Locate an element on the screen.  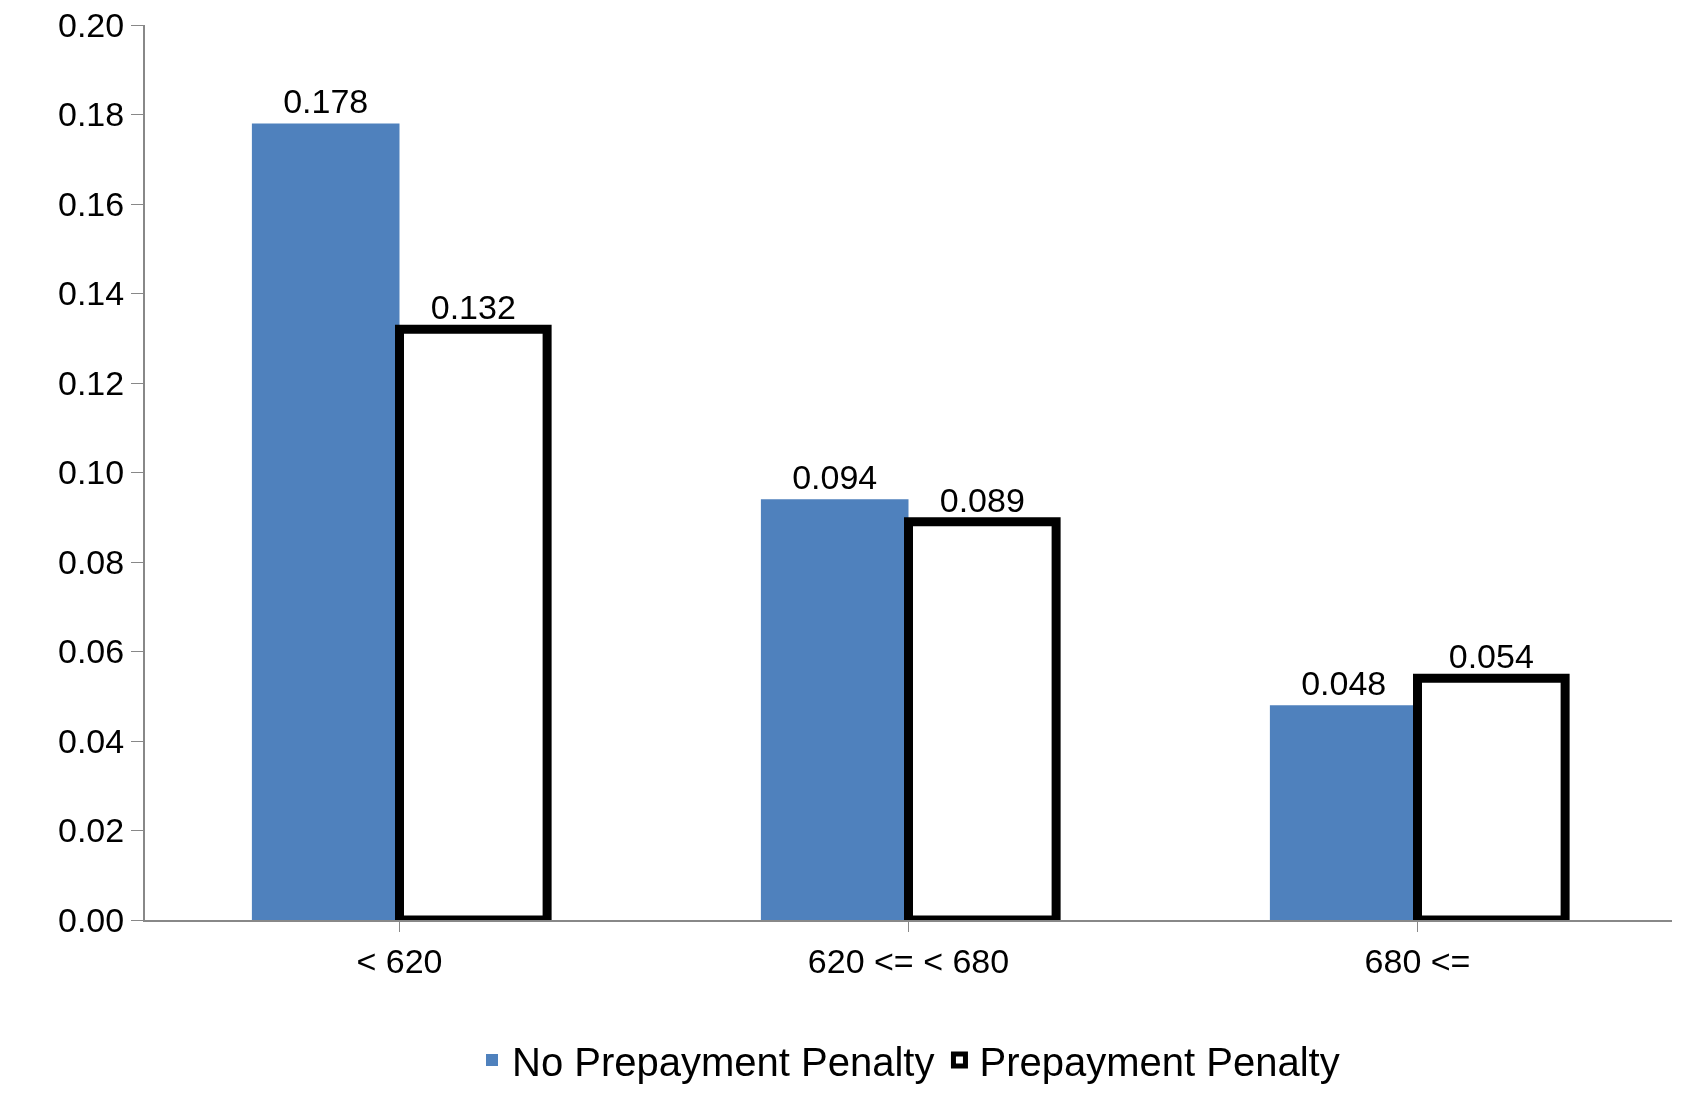
y-tick-label: 0.00 is located at coordinates (91, 919).